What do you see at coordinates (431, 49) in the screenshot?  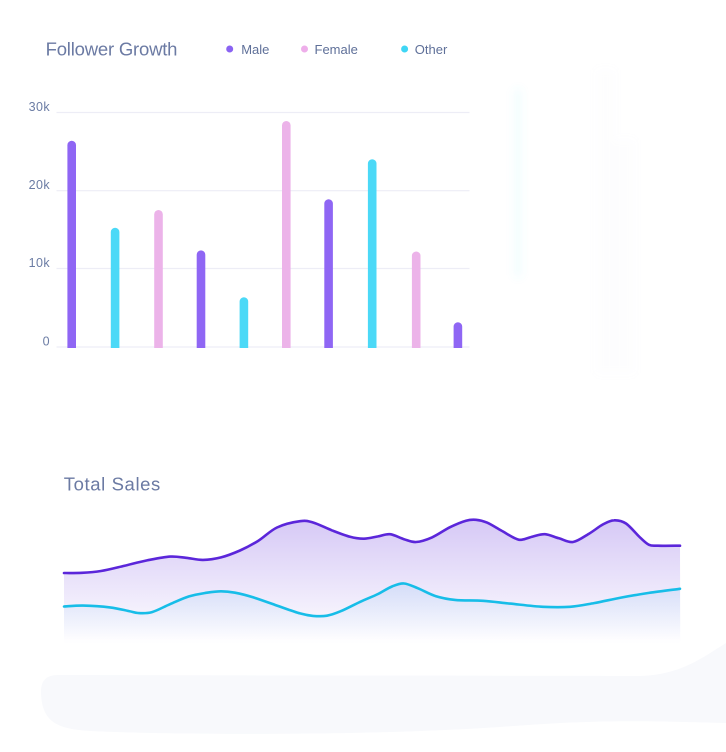 I see `svg-text: Other` at bounding box center [431, 49].